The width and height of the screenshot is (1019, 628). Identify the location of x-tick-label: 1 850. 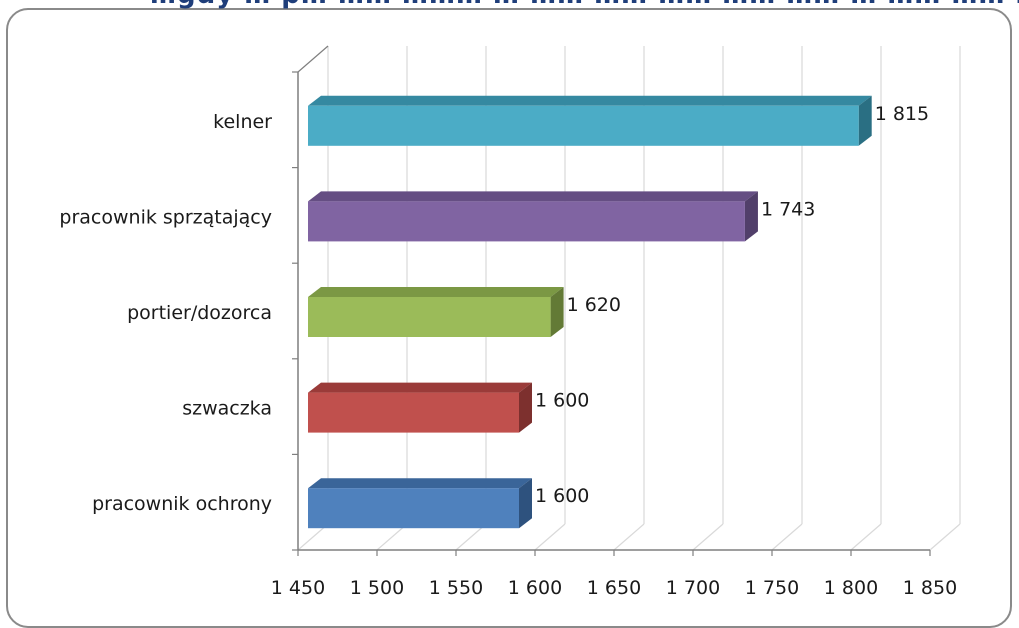
(930, 588).